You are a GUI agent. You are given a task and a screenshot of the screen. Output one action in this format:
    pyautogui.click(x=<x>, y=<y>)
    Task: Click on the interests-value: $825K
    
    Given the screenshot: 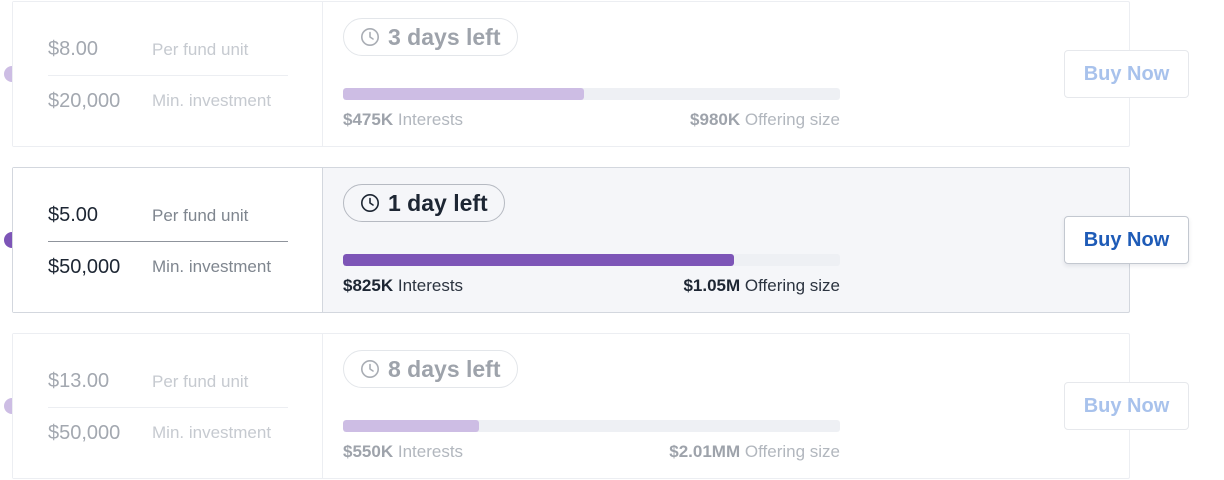 What is the action you would take?
    pyautogui.click(x=368, y=285)
    